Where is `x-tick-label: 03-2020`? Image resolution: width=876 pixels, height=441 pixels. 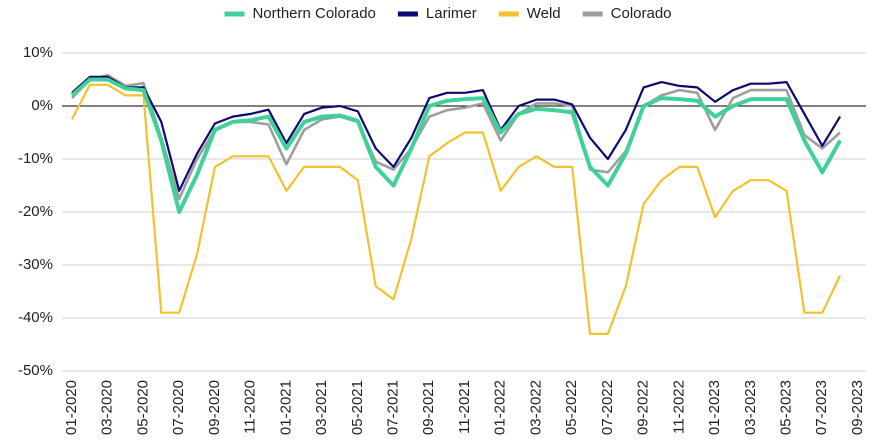
x-tick-label: 03-2020 is located at coordinates (107, 407).